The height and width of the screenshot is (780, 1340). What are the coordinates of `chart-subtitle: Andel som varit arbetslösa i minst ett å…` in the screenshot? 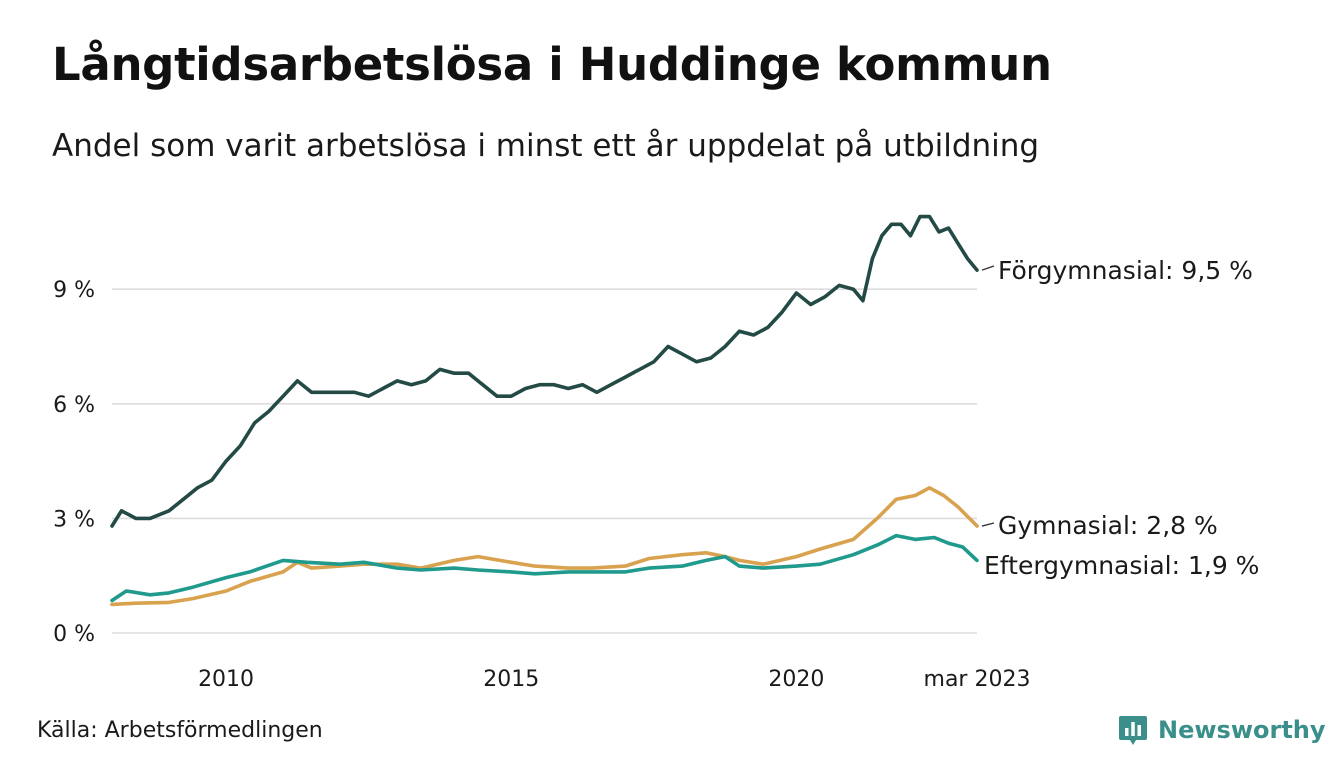 It's located at (546, 146).